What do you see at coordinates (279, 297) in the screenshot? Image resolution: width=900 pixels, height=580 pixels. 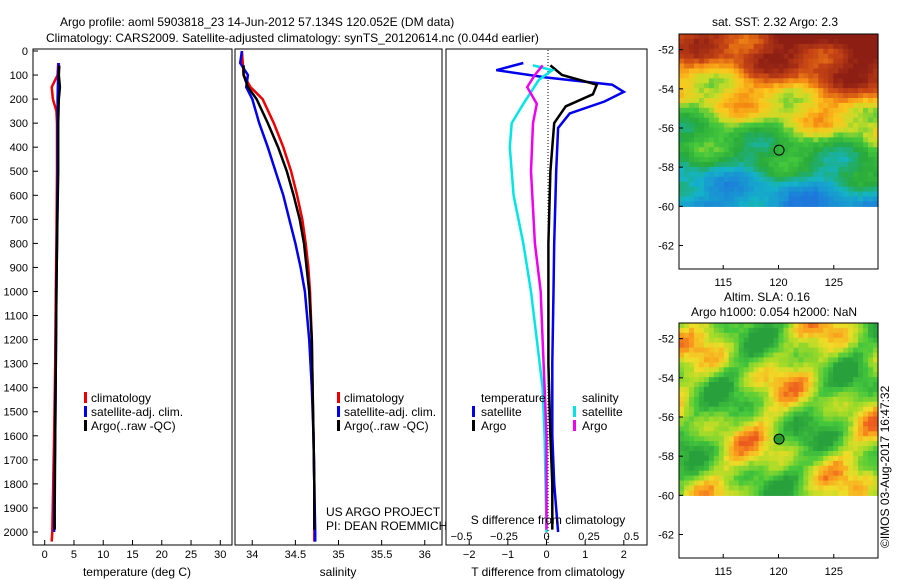 I see `series-argo-raw-qc-` at bounding box center [279, 297].